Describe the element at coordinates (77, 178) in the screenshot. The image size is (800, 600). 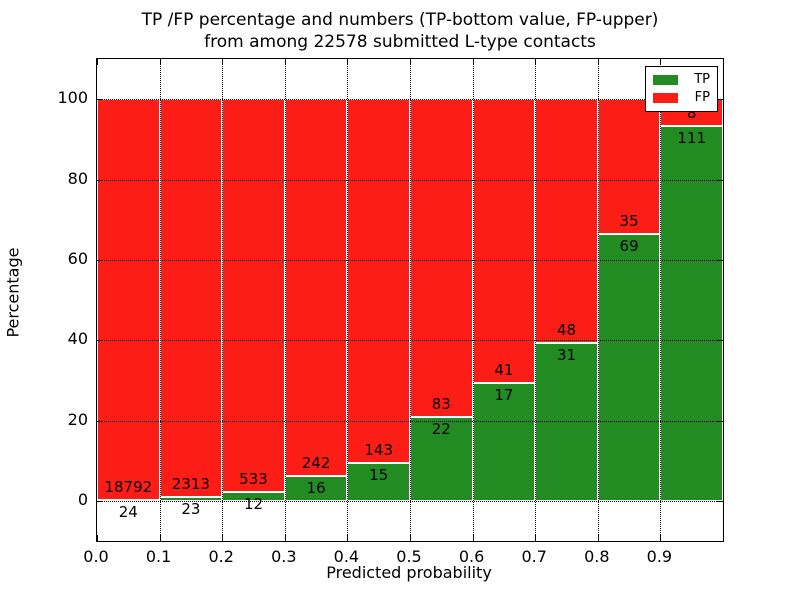
I see `y-tick-label: 80` at that location.